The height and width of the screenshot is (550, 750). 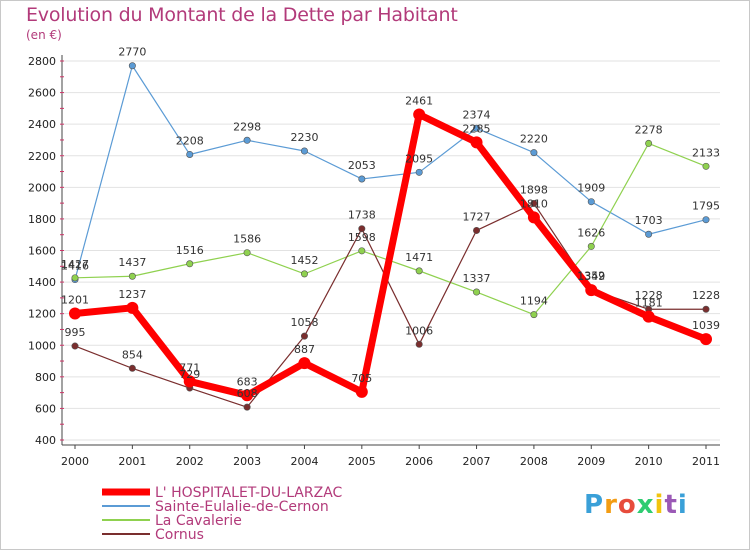 I want to click on series-0-point-2003, so click(x=247, y=395).